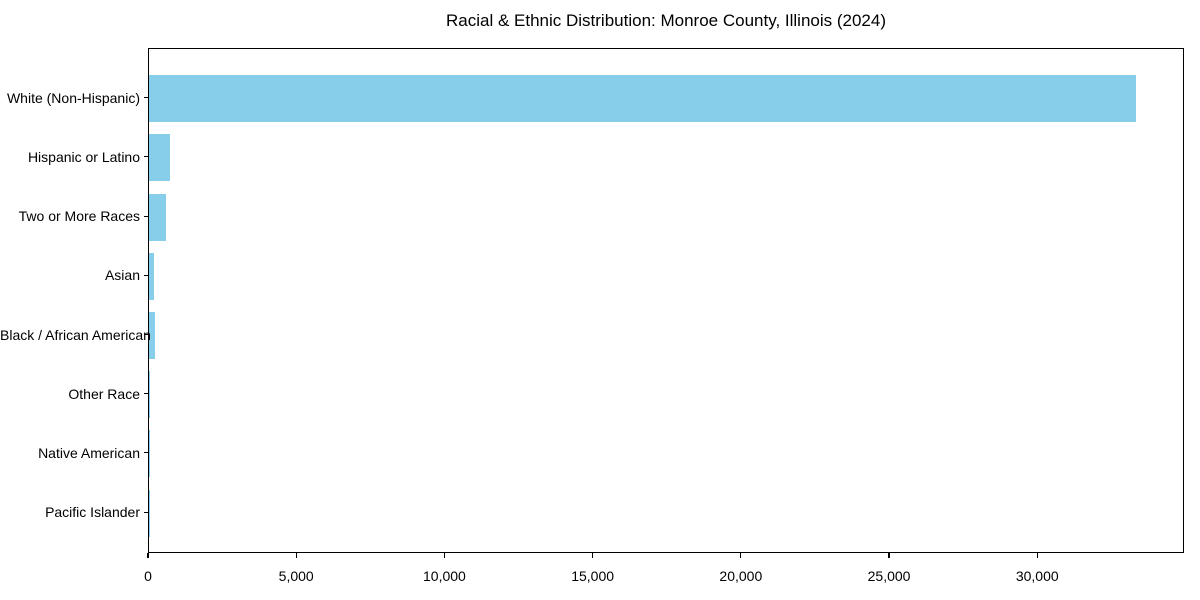  I want to click on bar-two-or-more-races, so click(158, 217).